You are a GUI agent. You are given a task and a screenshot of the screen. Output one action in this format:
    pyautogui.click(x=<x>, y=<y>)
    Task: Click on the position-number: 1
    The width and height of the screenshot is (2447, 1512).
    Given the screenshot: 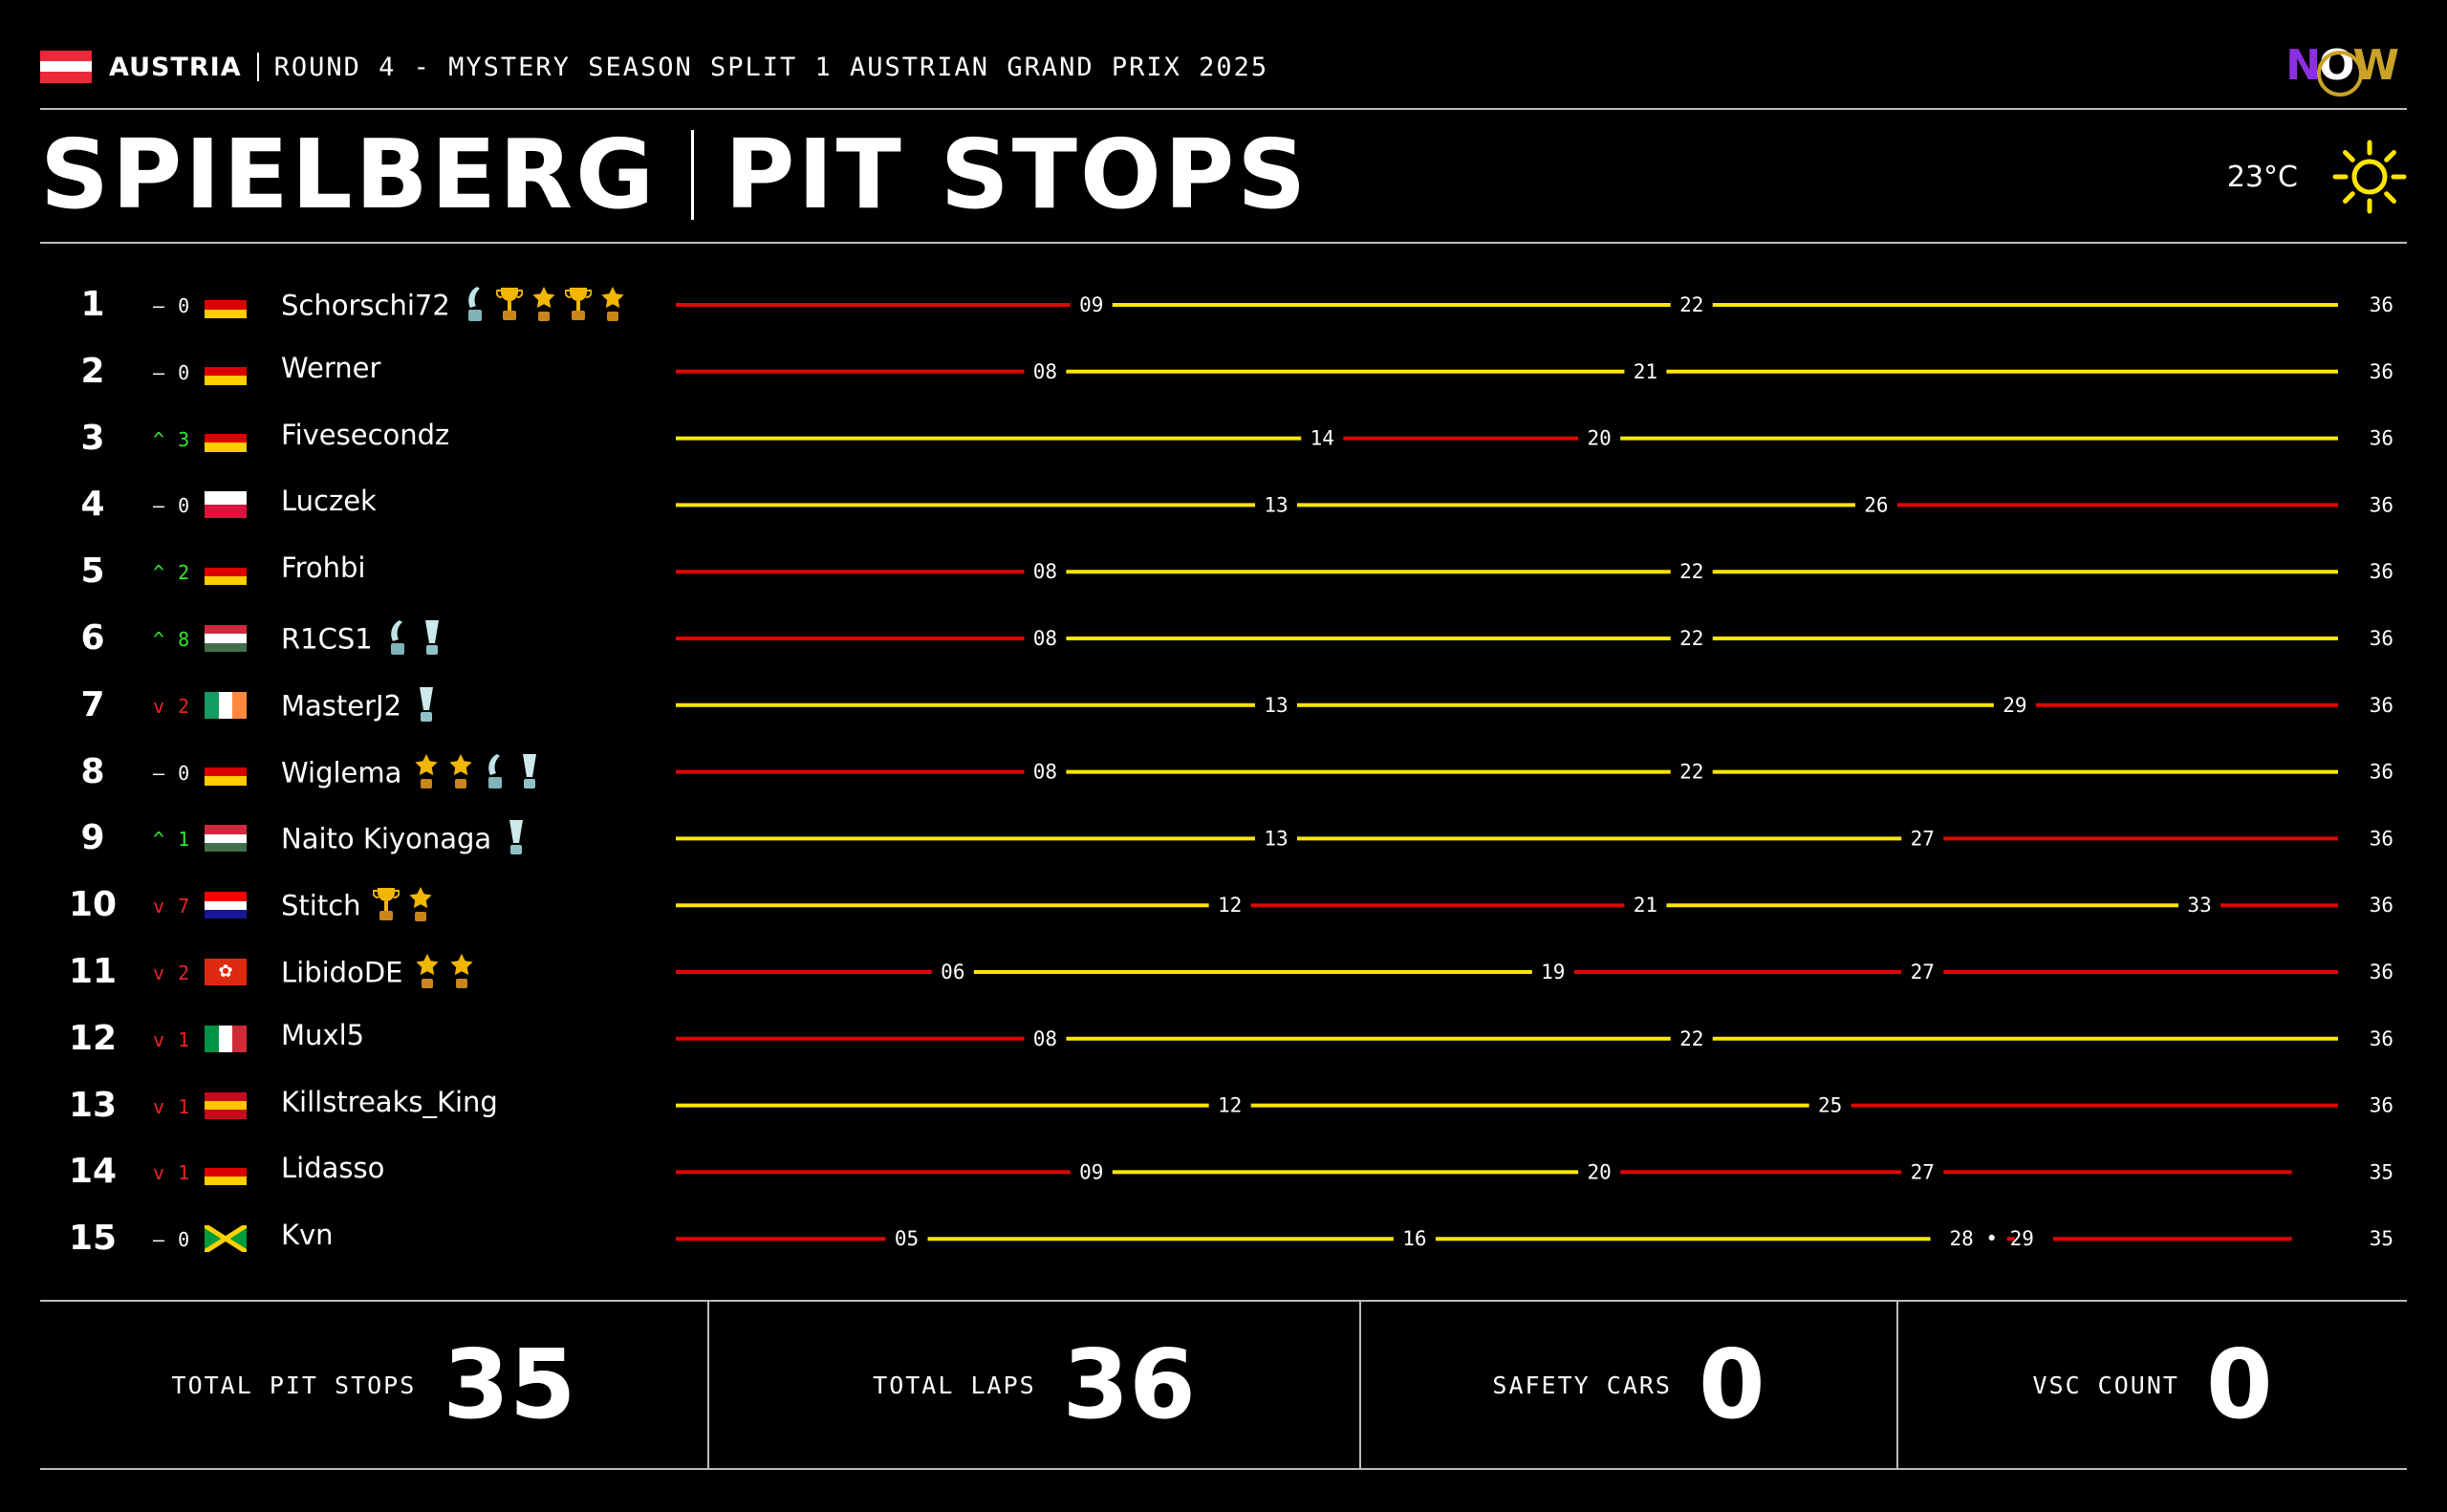 What is the action you would take?
    pyautogui.click(x=92, y=304)
    